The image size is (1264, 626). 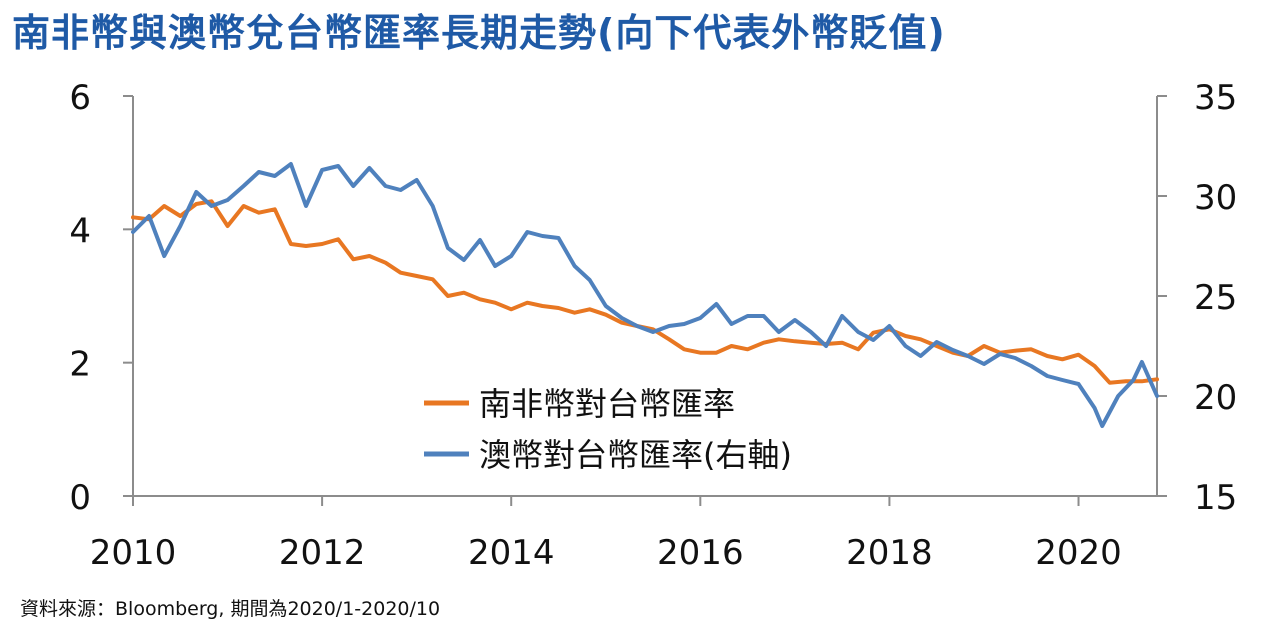 What do you see at coordinates (635, 455) in the screenshot?
I see `legend-label: 澳幣對台幣匯率(右軸)` at bounding box center [635, 455].